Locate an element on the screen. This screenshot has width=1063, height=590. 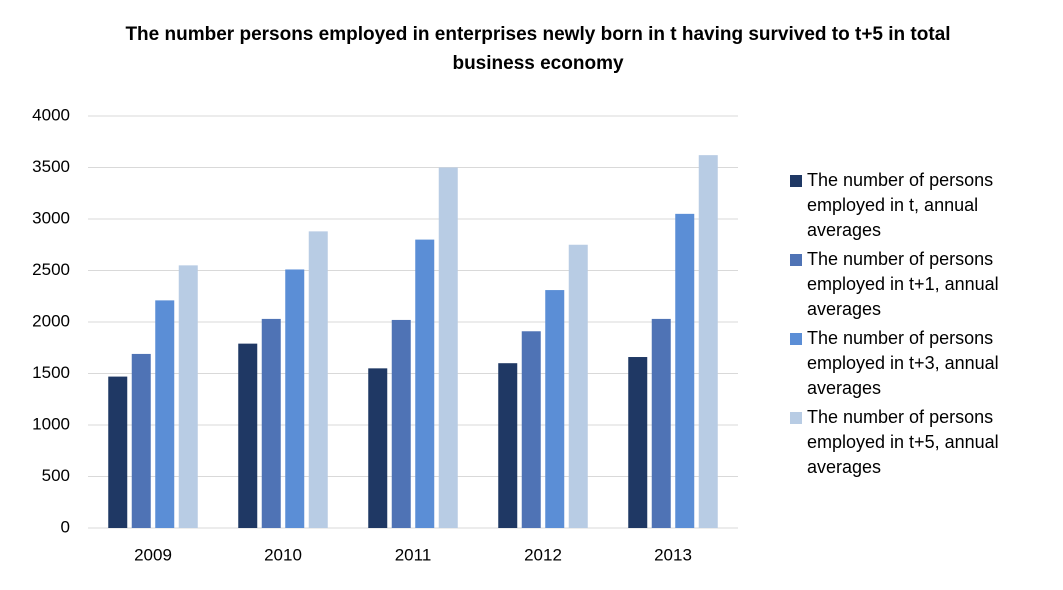
y-tick-label: 0 is located at coordinates (65, 526).